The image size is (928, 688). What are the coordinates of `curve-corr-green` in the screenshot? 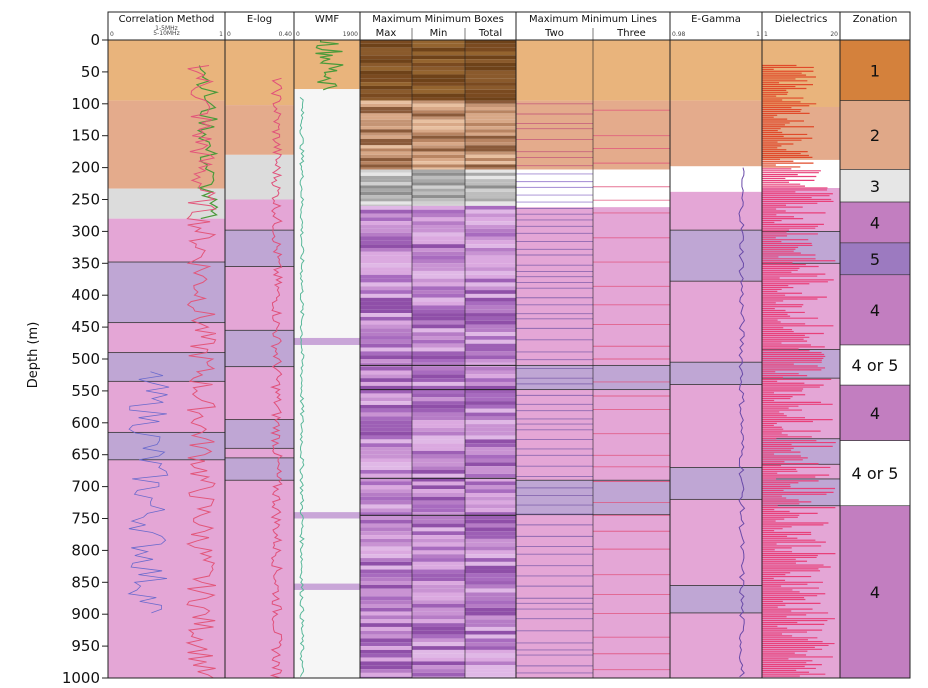 It's located at (207, 142).